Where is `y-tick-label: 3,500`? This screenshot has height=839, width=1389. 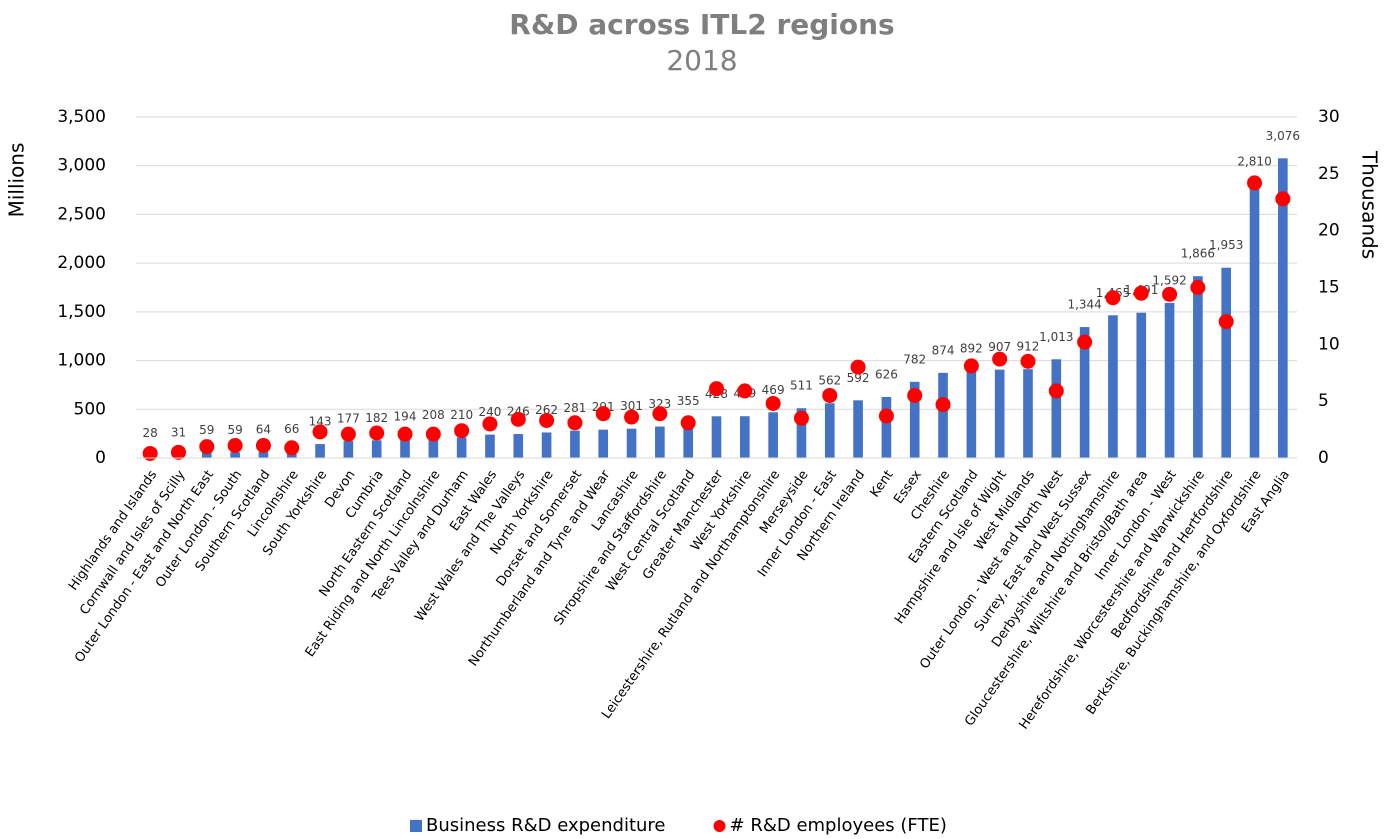 y-tick-label: 3,500 is located at coordinates (81, 117).